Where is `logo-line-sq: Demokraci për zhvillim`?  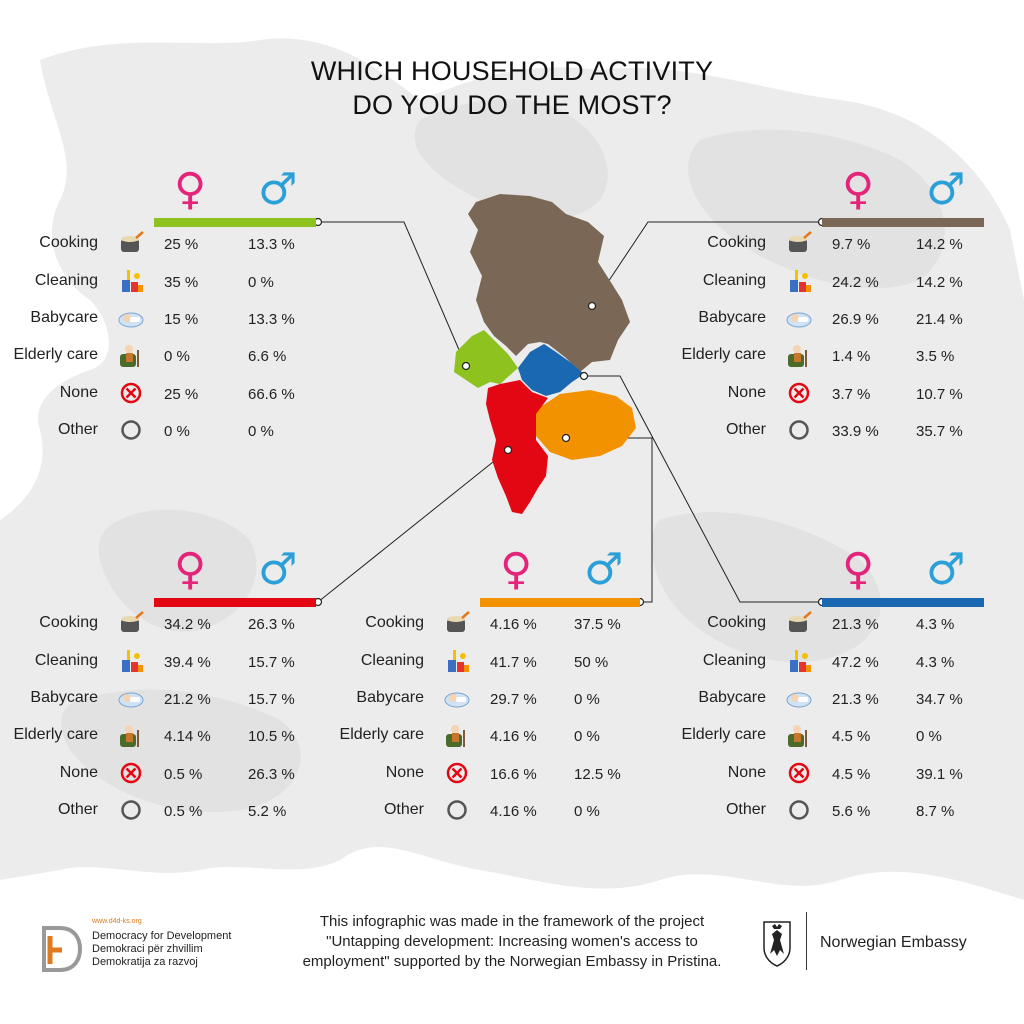 logo-line-sq: Demokraci për zhvillim is located at coordinates (147, 949).